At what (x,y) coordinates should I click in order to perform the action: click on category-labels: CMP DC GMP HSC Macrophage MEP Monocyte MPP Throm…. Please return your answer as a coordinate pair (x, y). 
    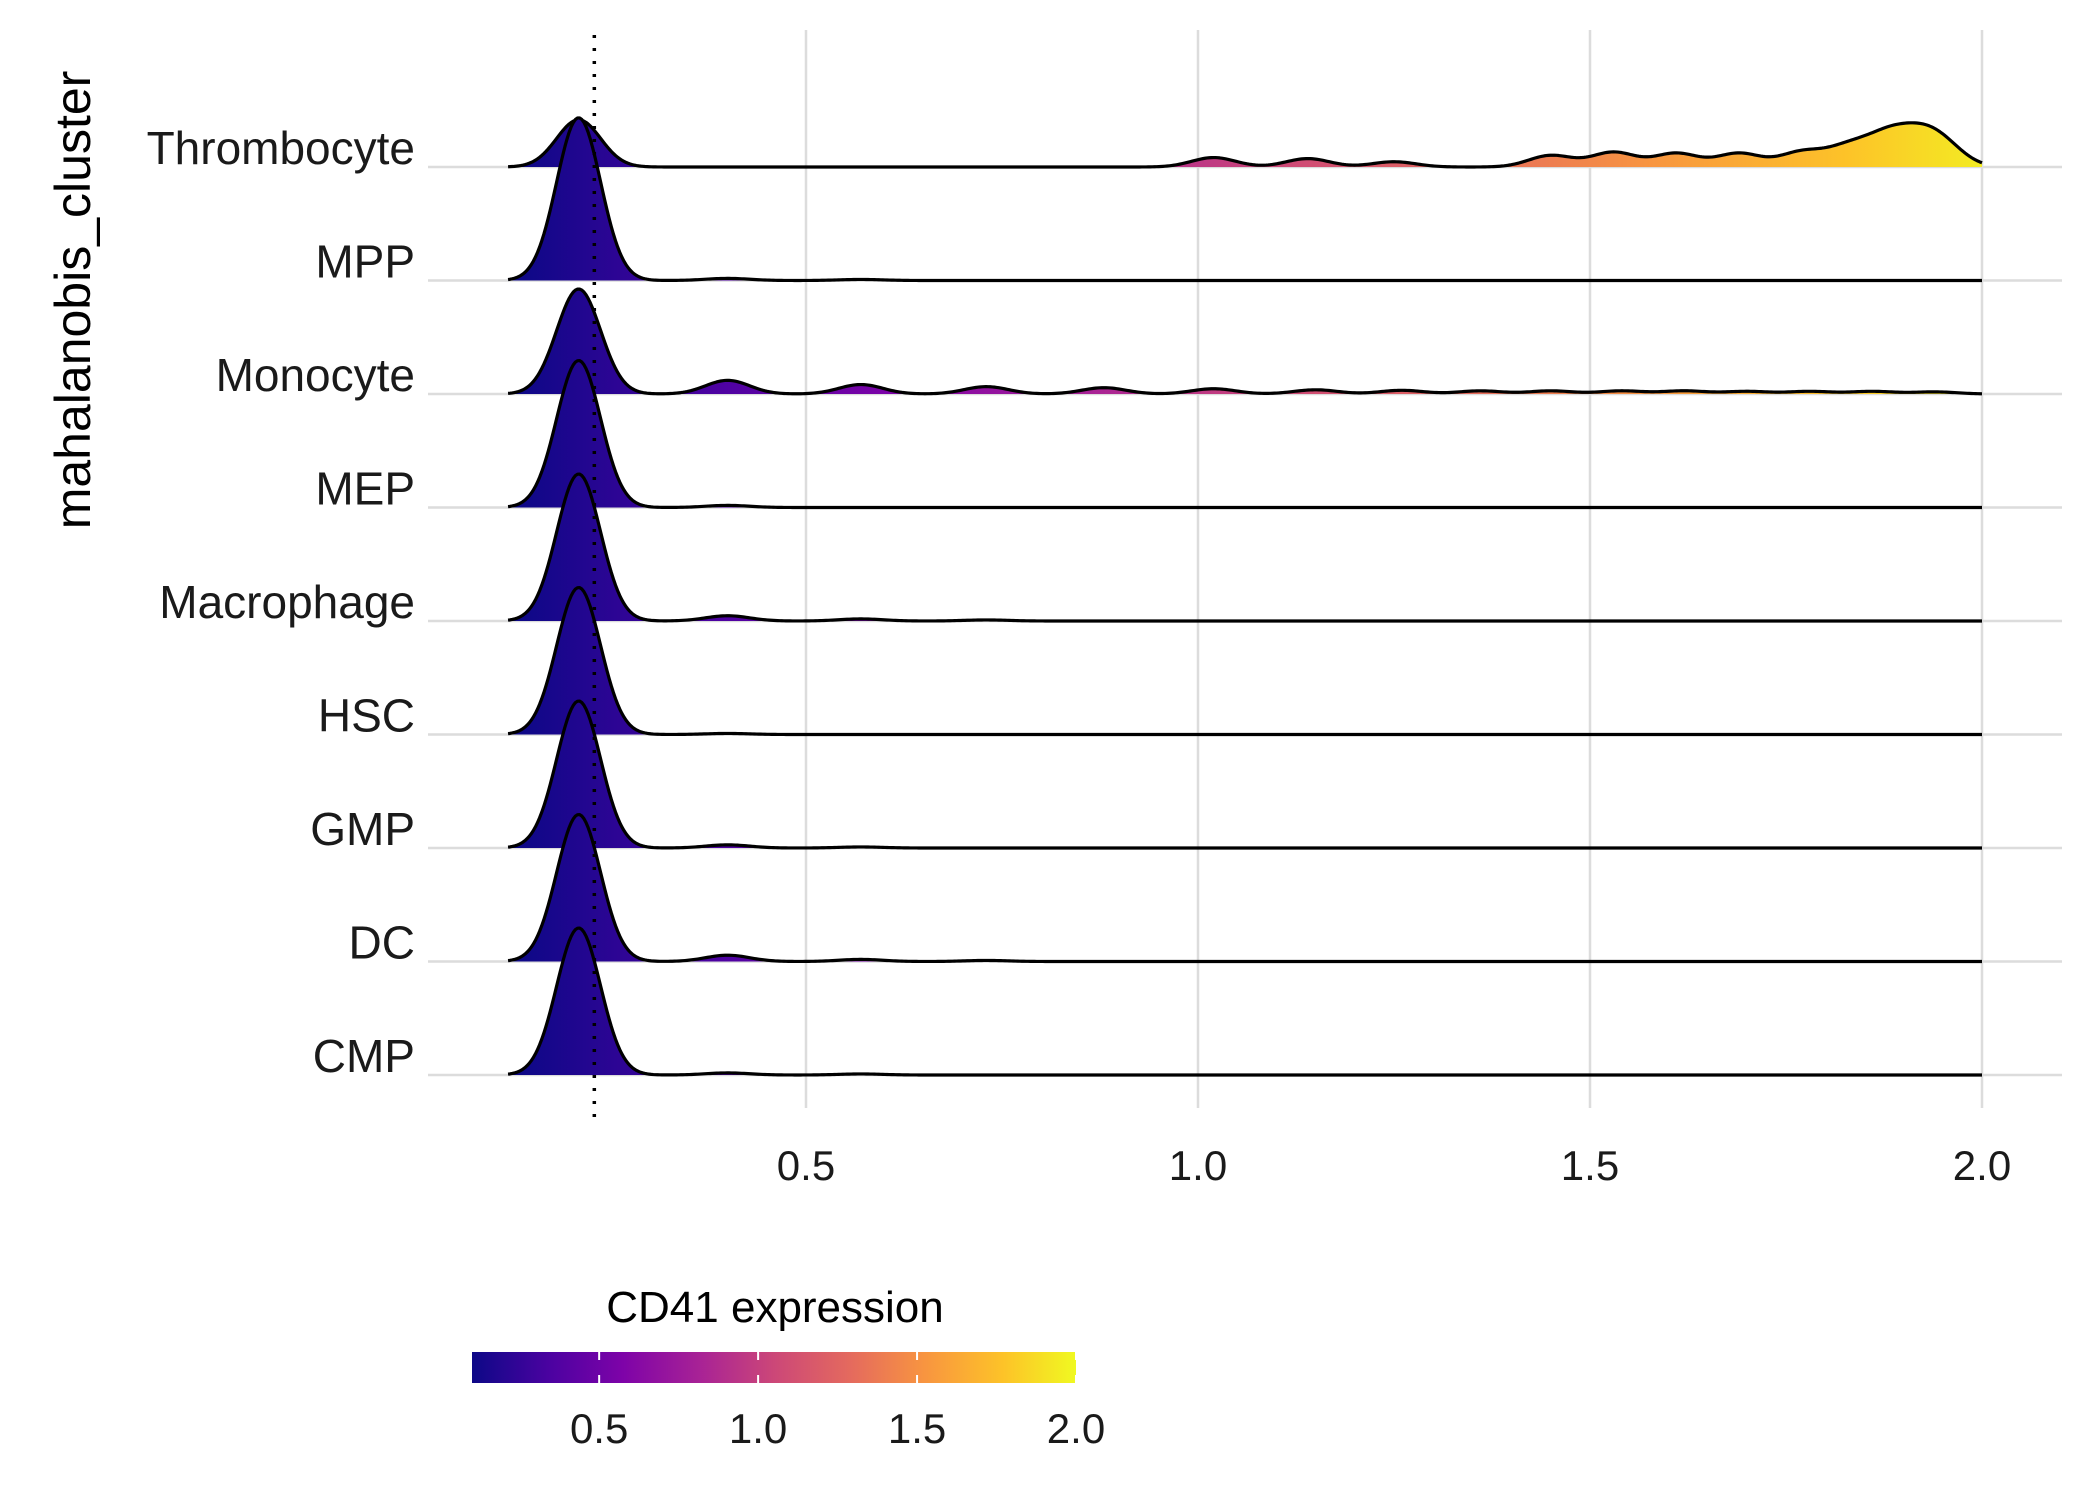
    Looking at the image, I should click on (281, 602).